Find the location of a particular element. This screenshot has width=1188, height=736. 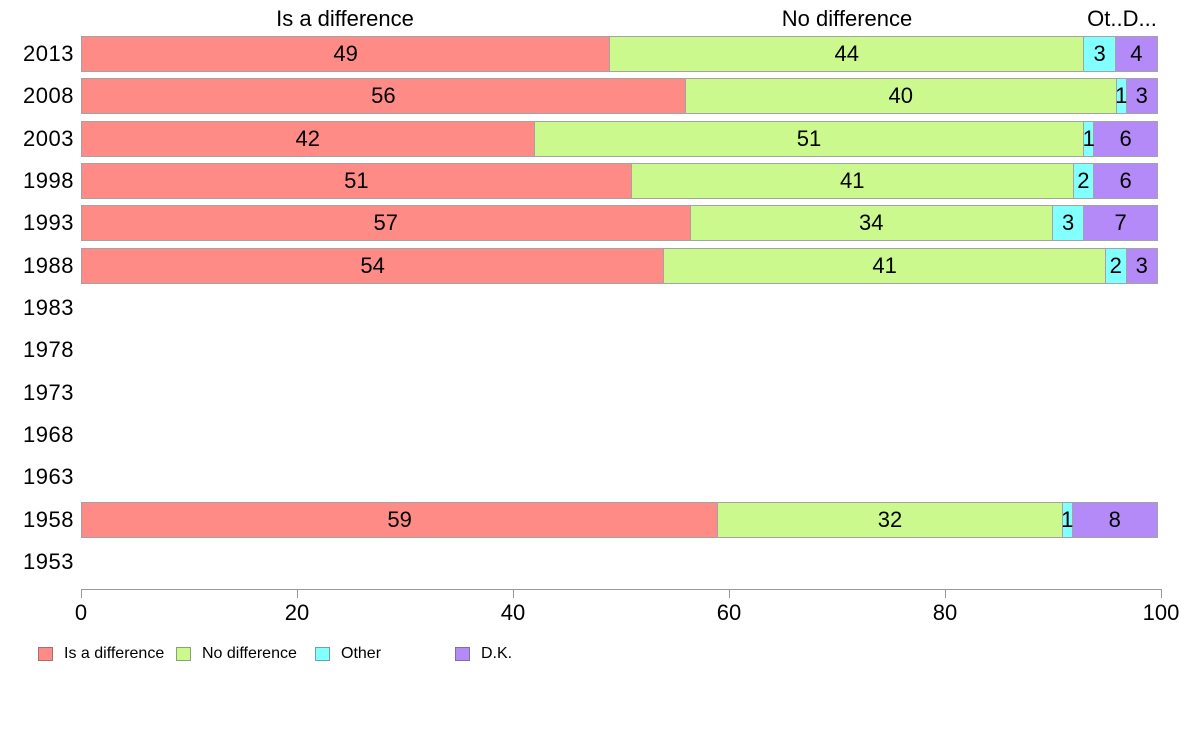

bar-value-label: 40 is located at coordinates (901, 96).